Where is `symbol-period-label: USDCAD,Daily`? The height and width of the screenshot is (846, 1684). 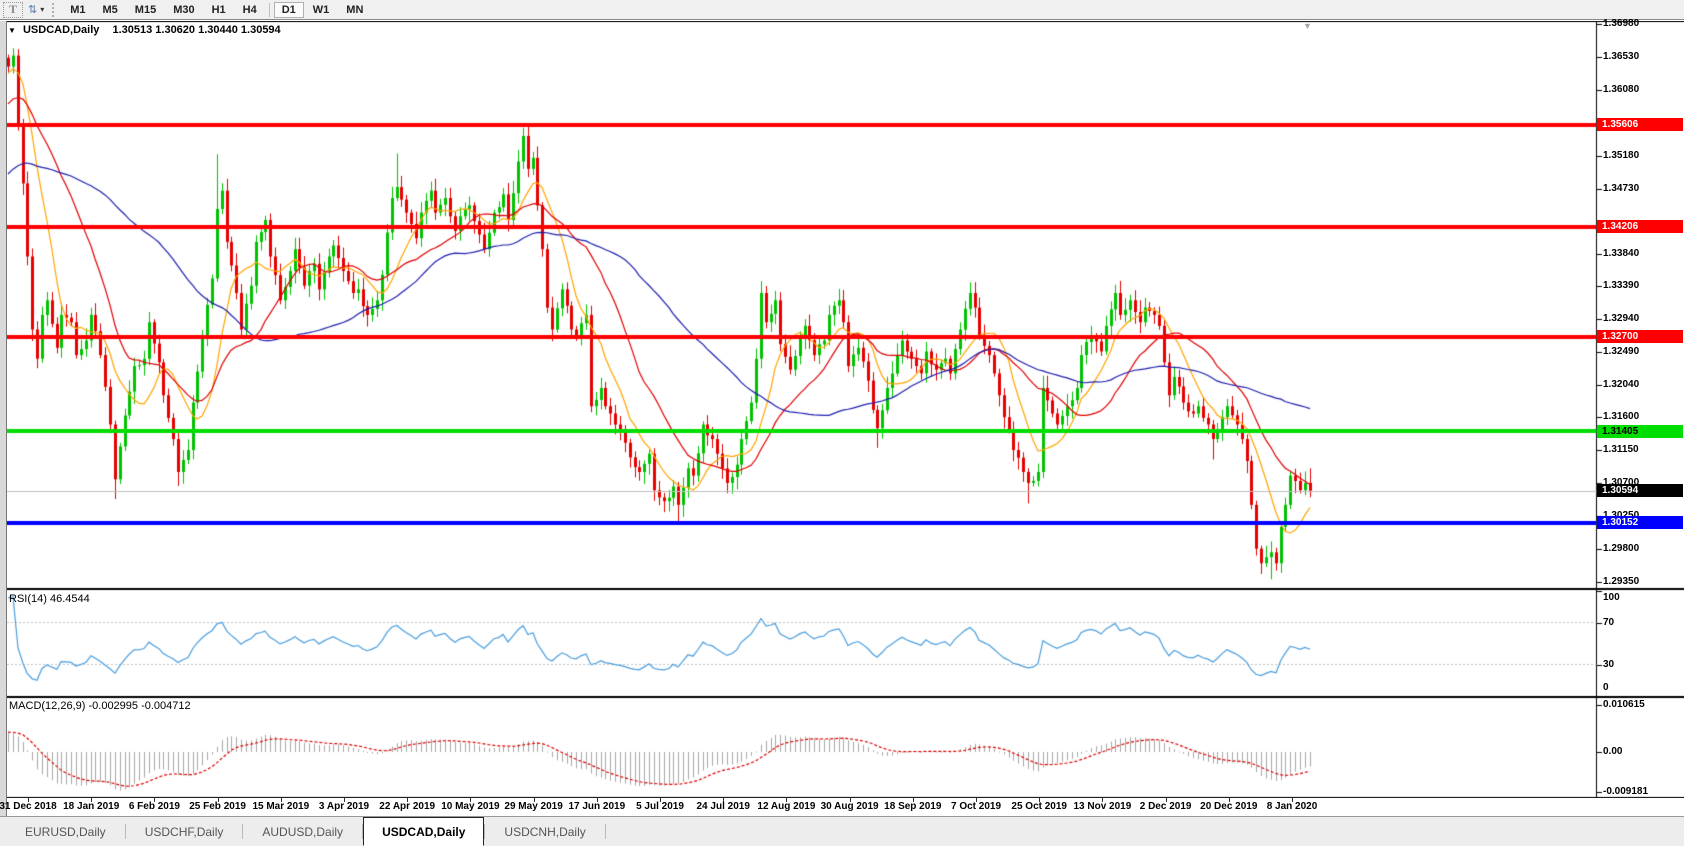 symbol-period-label: USDCAD,Daily is located at coordinates (61, 30).